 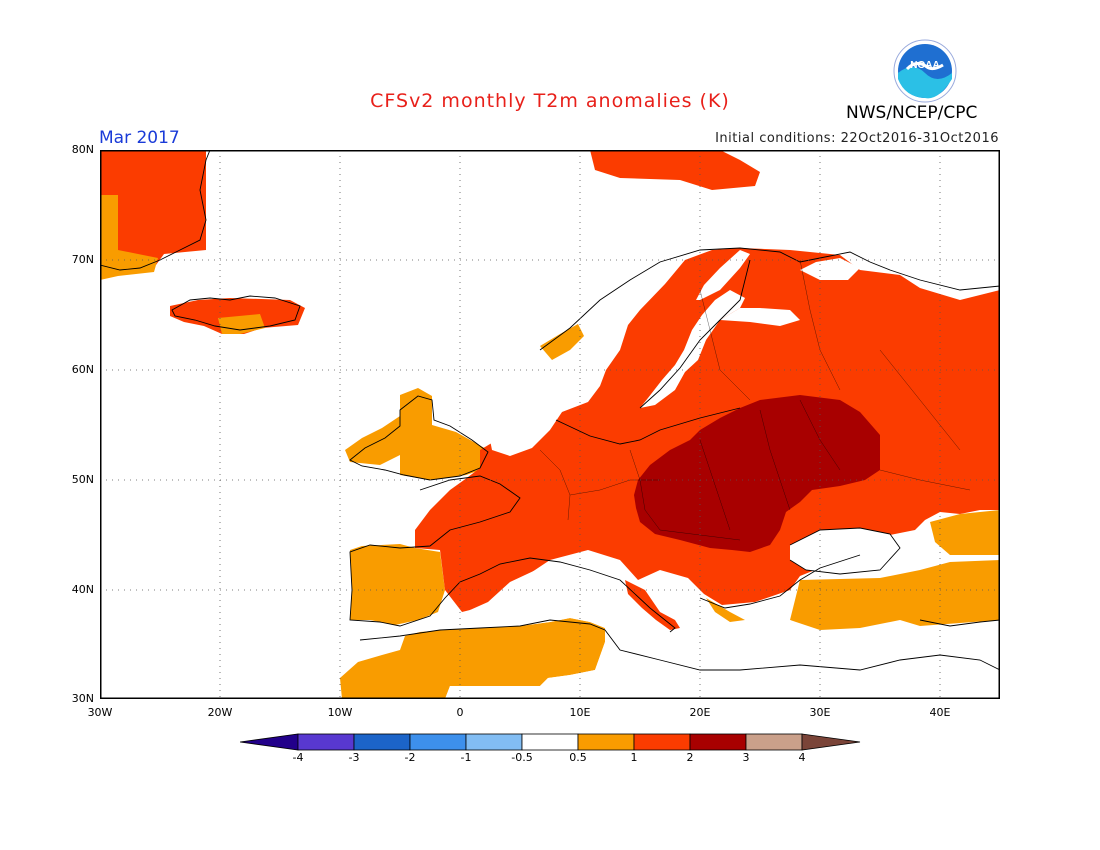 What do you see at coordinates (578, 757) in the screenshot?
I see `colorbar-label: 0.5` at bounding box center [578, 757].